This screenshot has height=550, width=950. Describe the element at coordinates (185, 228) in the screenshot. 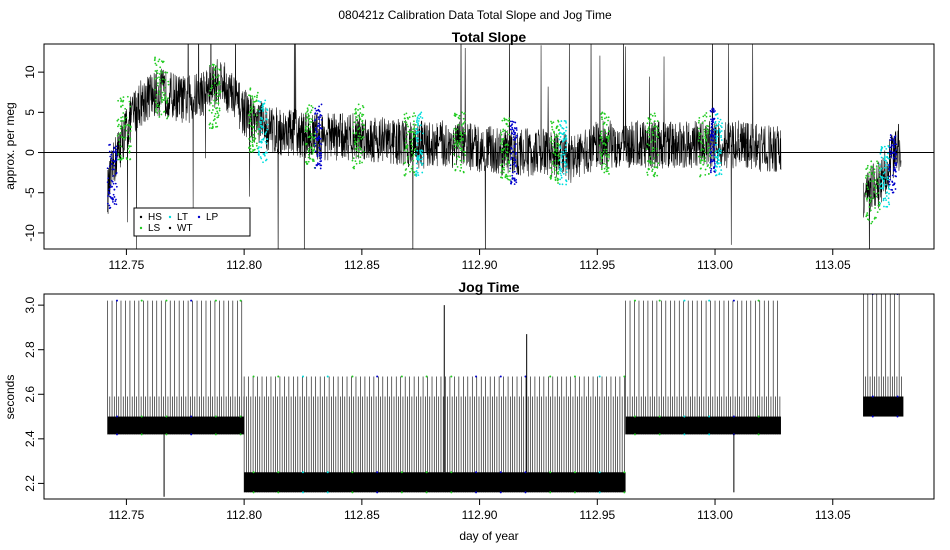

I see `legend-wt: WT` at that location.